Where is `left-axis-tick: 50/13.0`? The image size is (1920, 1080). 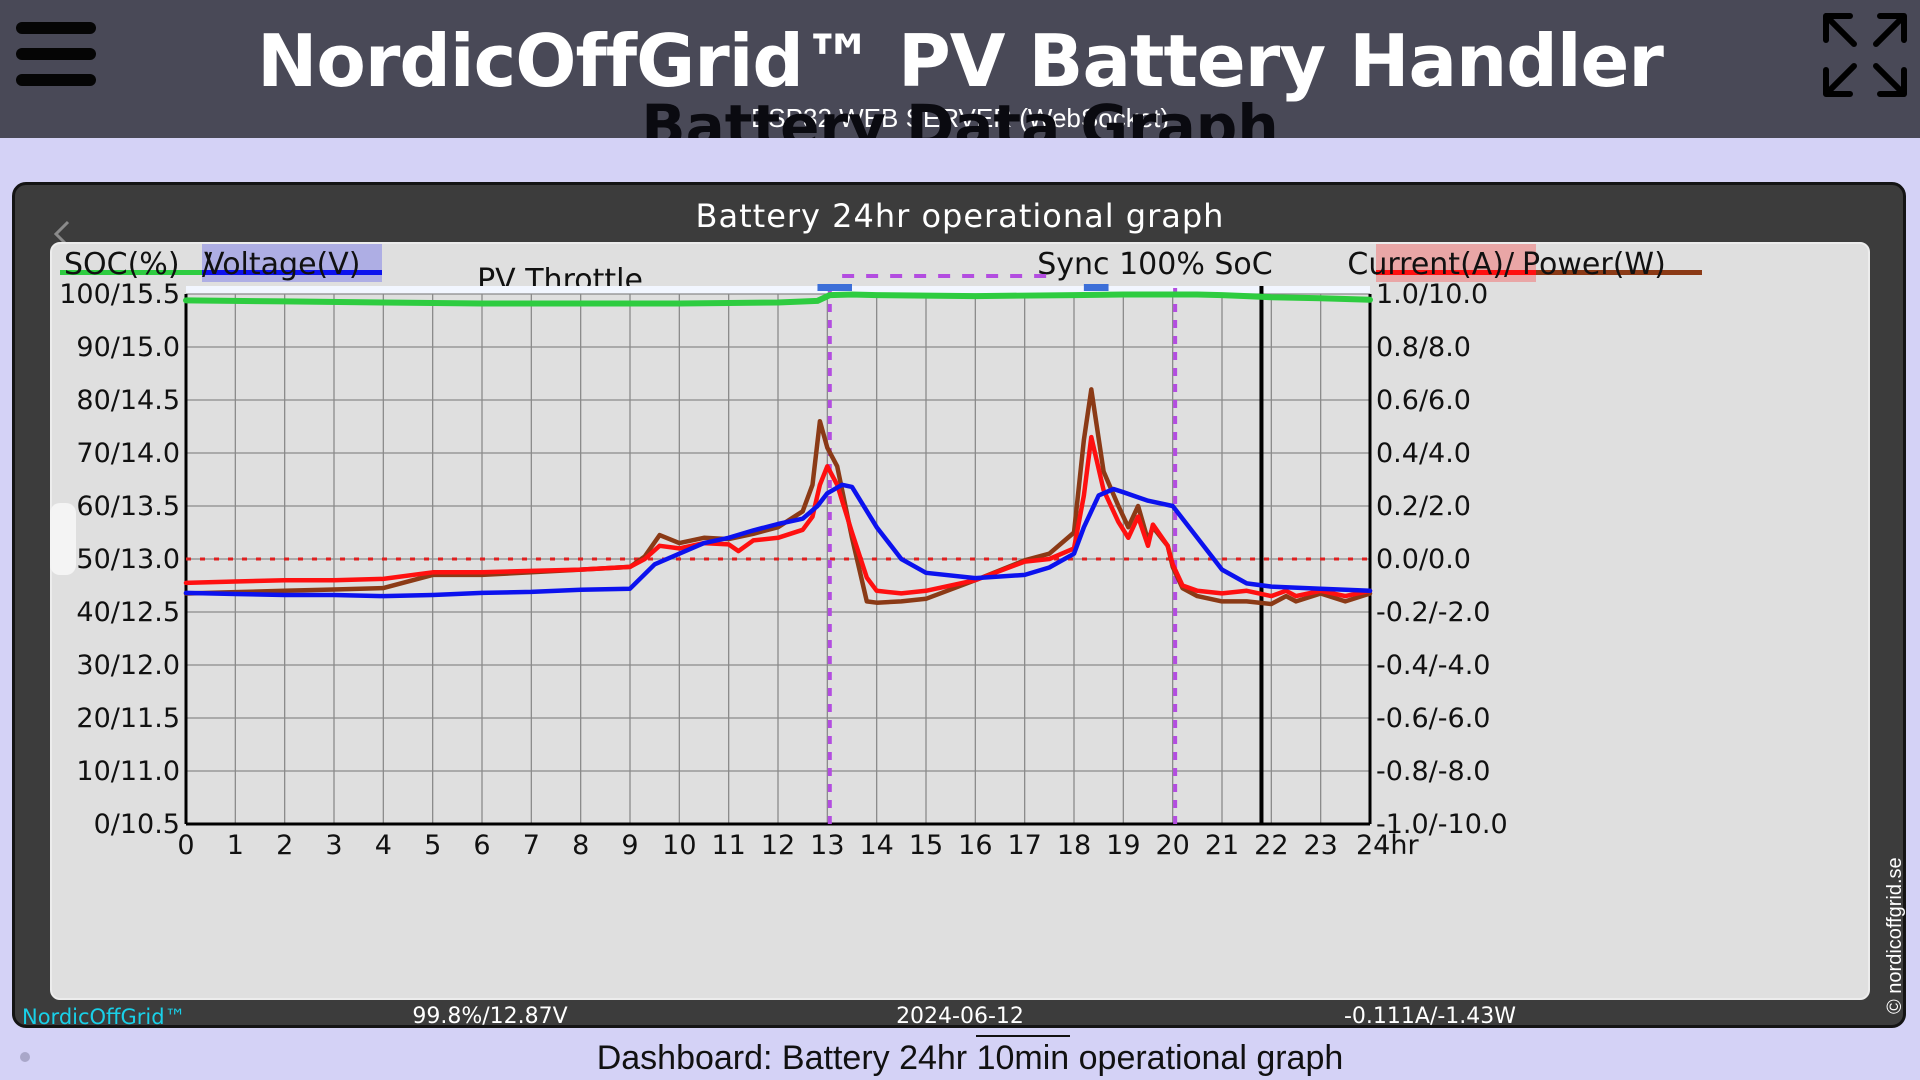 left-axis-tick: 50/13.0 is located at coordinates (128, 559).